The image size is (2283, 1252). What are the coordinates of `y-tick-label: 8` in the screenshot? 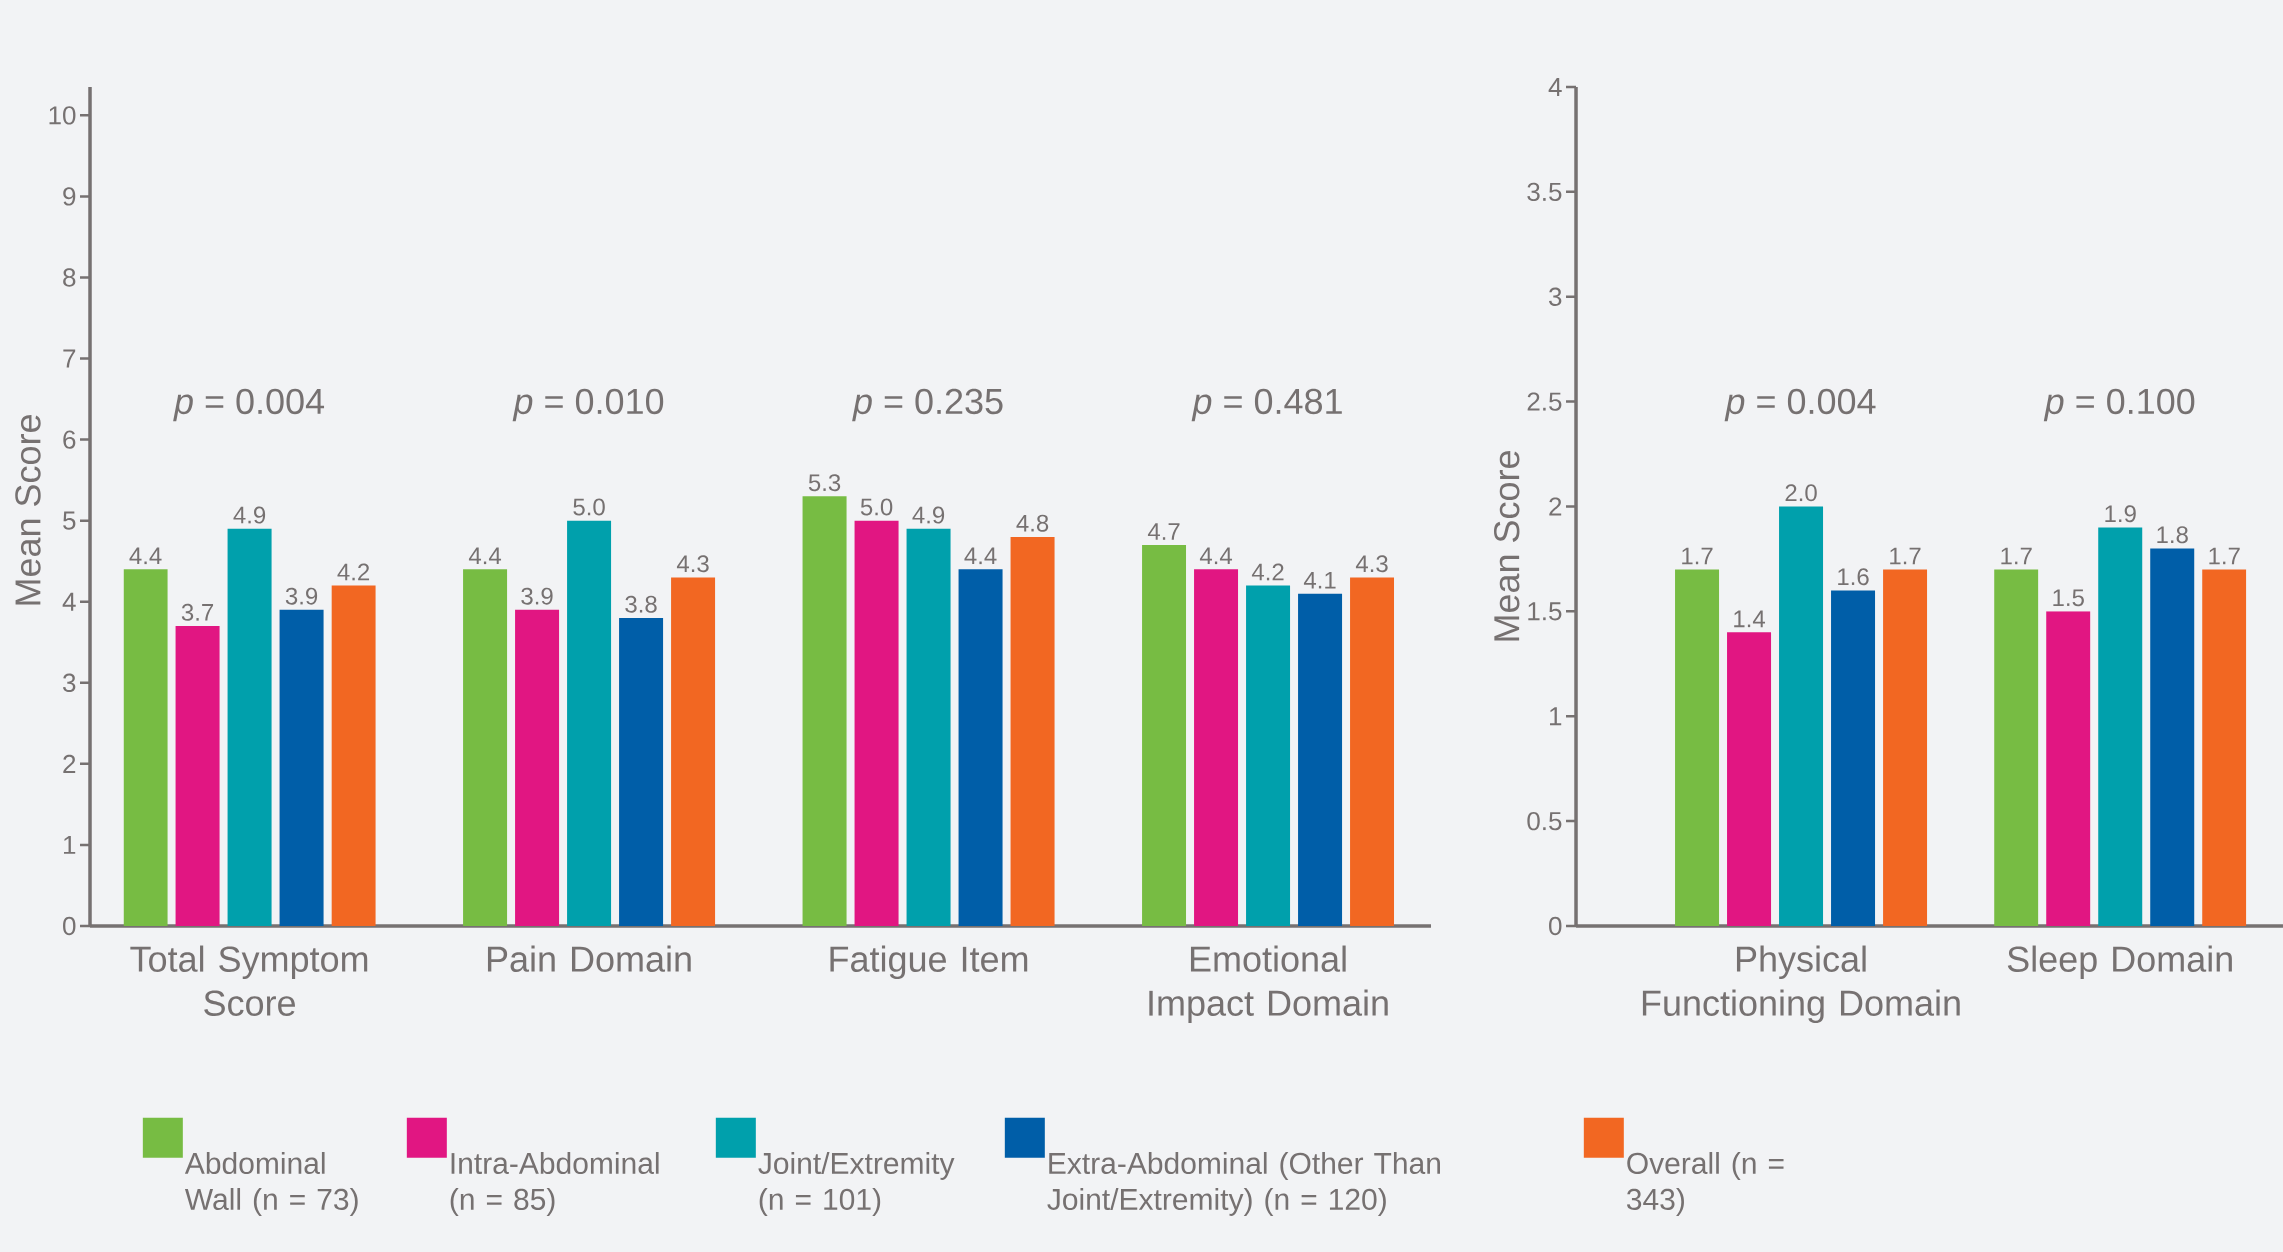 It's located at (69, 277).